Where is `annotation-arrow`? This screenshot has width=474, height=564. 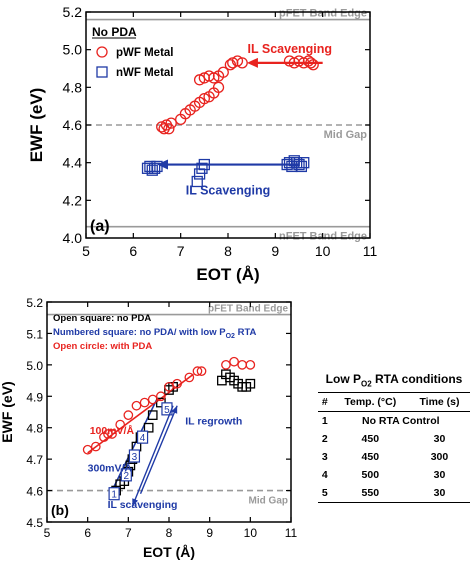 annotation-arrow is located at coordinates (158, 449).